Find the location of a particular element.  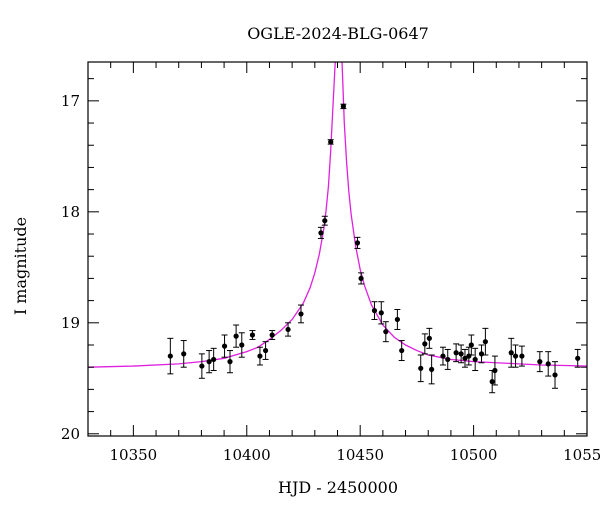

x-tick-label: 10500 is located at coordinates (474, 455).